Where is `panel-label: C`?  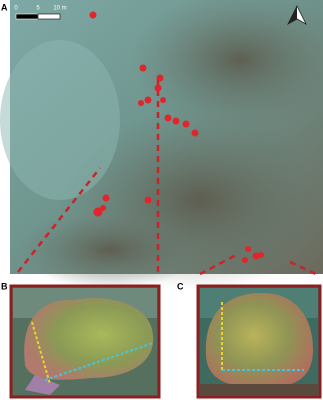 panel-label: C is located at coordinates (180, 286).